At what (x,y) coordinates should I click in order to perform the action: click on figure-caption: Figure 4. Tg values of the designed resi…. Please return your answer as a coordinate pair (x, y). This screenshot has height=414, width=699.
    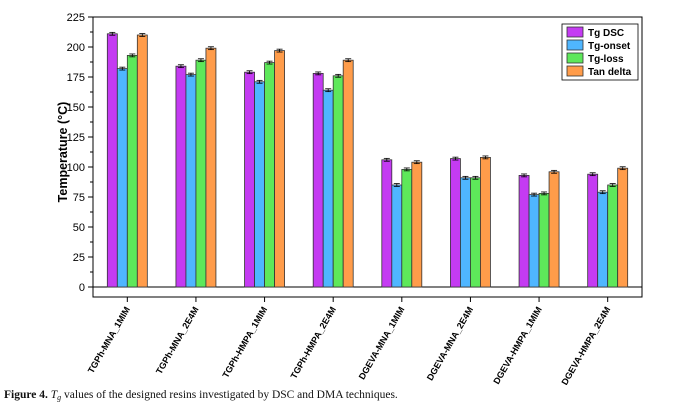
    Looking at the image, I should click on (349, 395).